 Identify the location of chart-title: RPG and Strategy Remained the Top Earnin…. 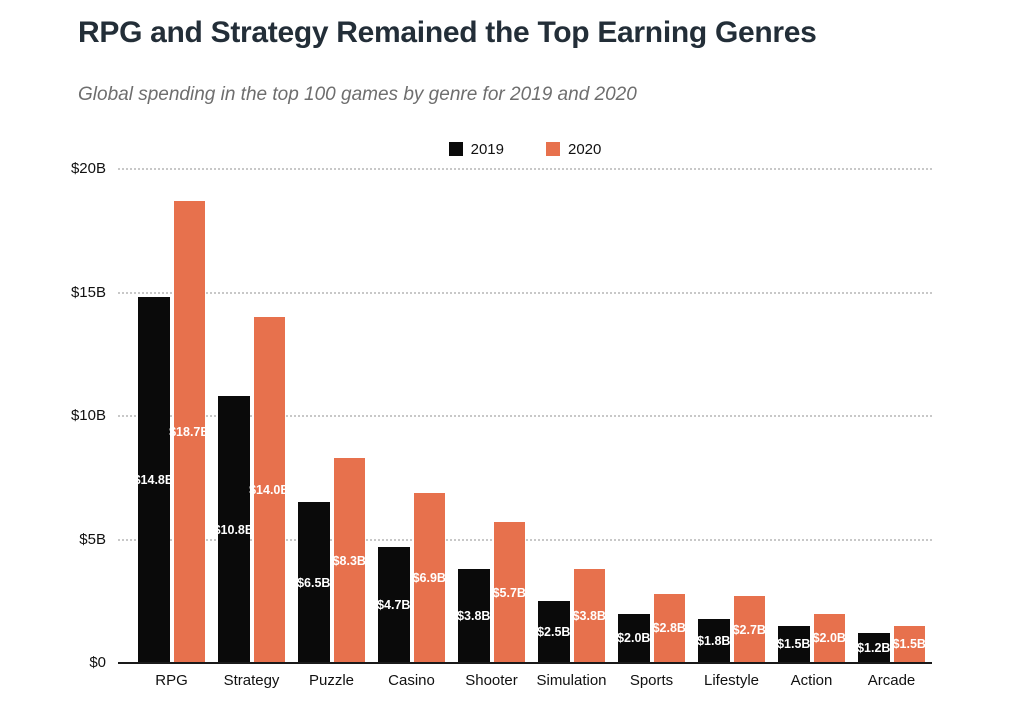
(447, 32).